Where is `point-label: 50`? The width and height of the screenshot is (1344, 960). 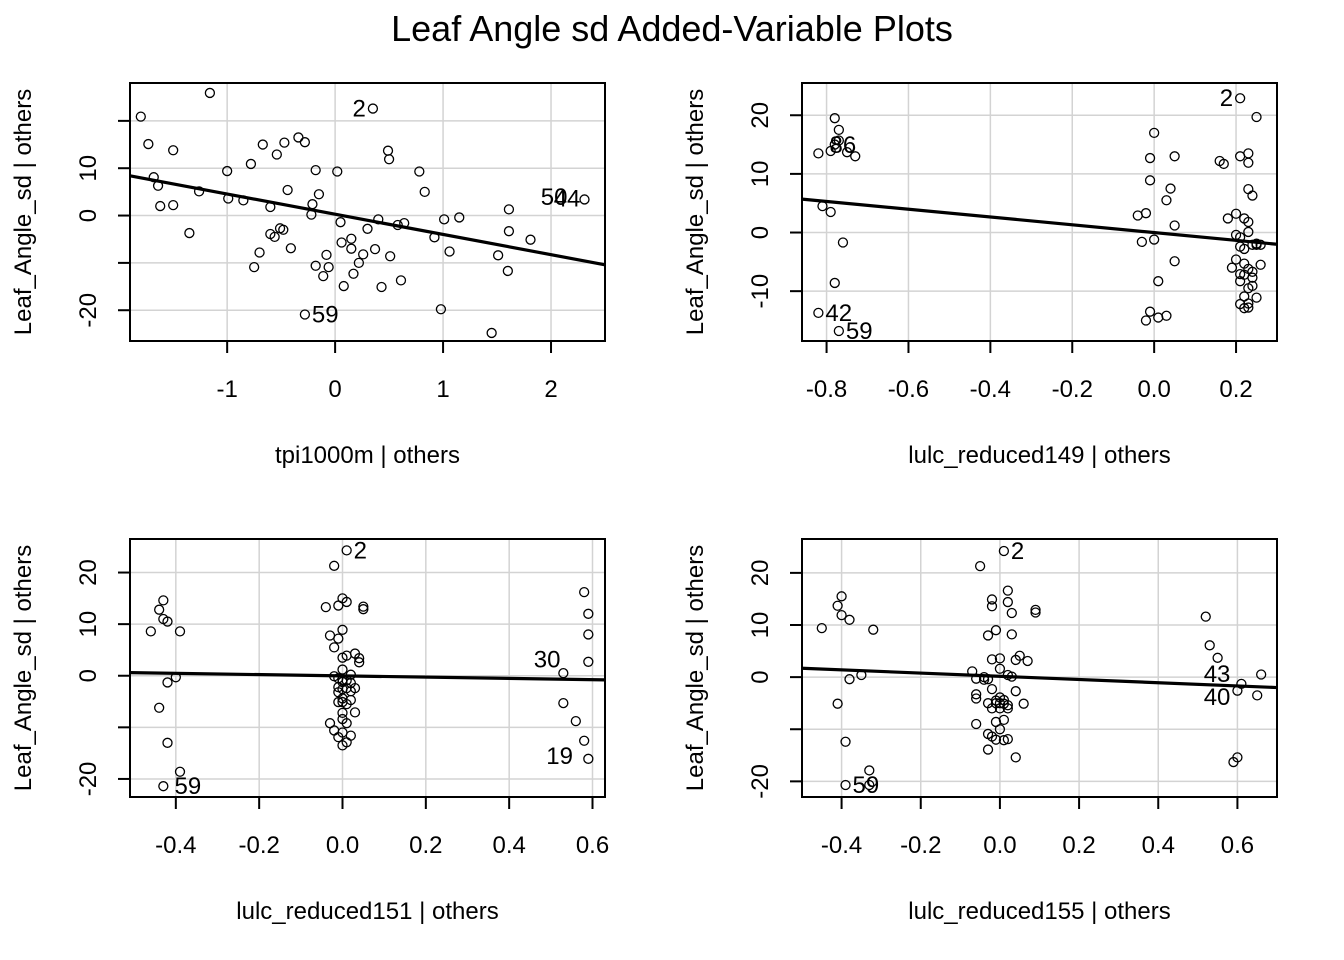
point-label: 50 is located at coordinates (554, 197).